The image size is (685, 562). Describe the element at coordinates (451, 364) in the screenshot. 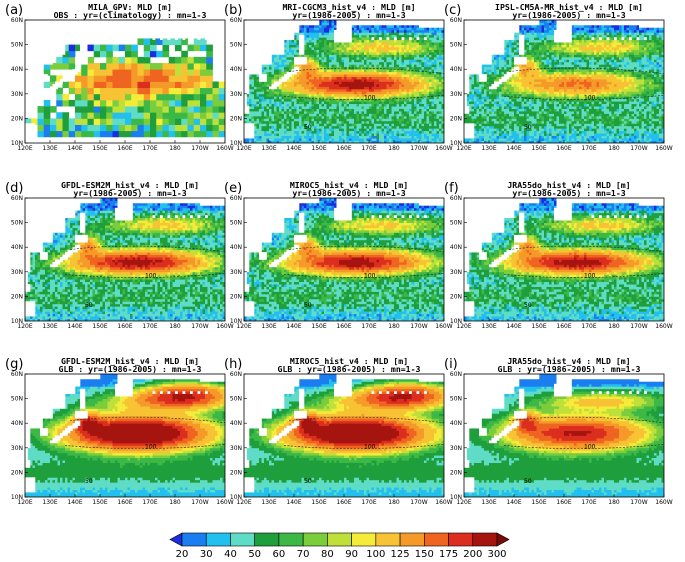

I see `panel-label: (i)` at that location.